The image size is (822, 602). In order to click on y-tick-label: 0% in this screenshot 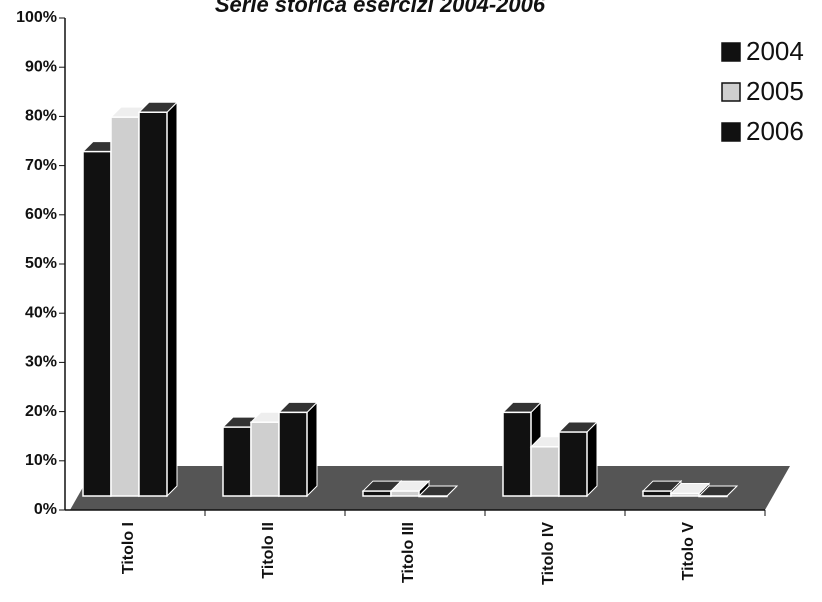, I will do `click(45, 509)`.